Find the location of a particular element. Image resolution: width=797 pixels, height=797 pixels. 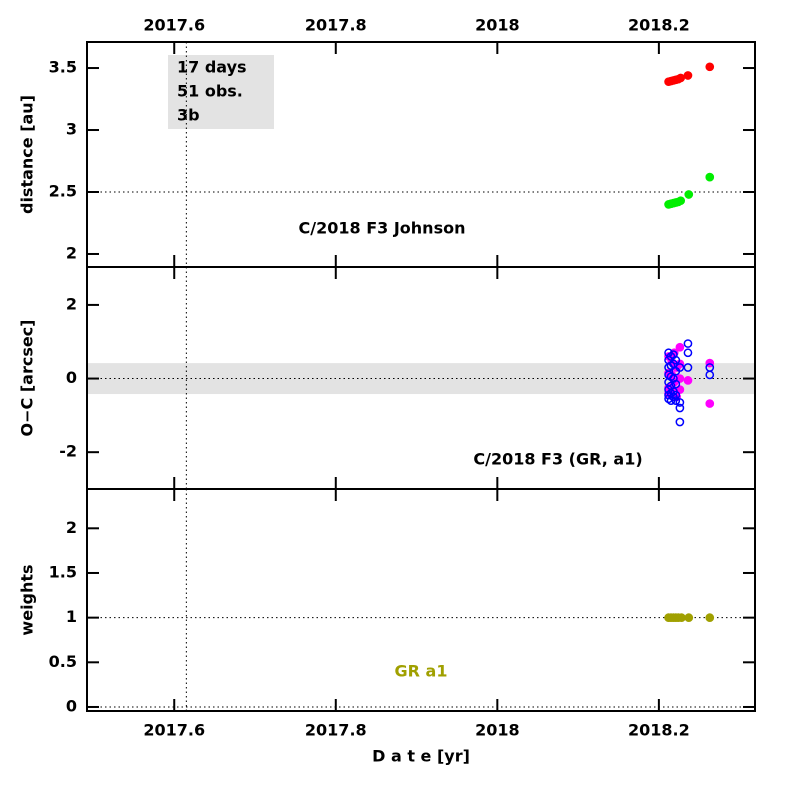

y-tick-label: 1 is located at coordinates (71, 616).